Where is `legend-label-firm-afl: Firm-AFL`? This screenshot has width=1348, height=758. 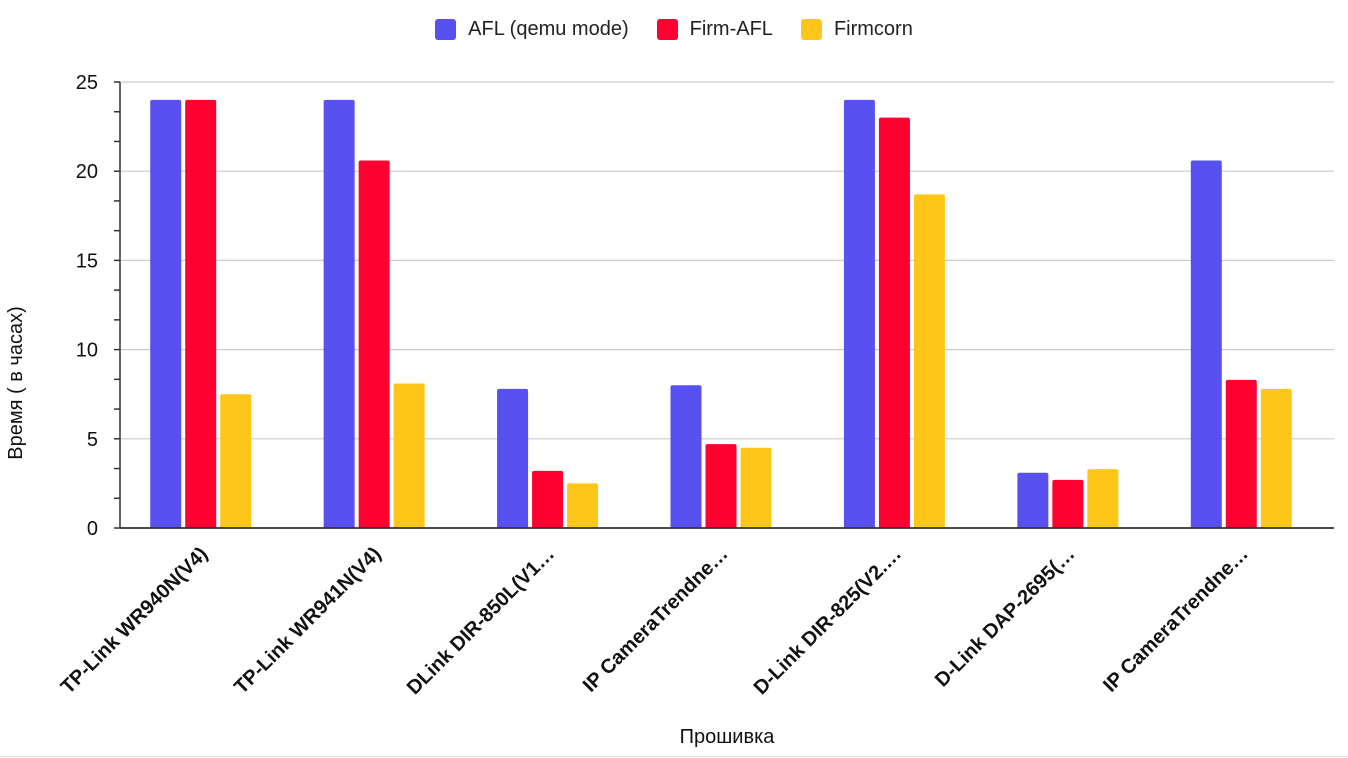 legend-label-firm-afl: Firm-AFL is located at coordinates (731, 29).